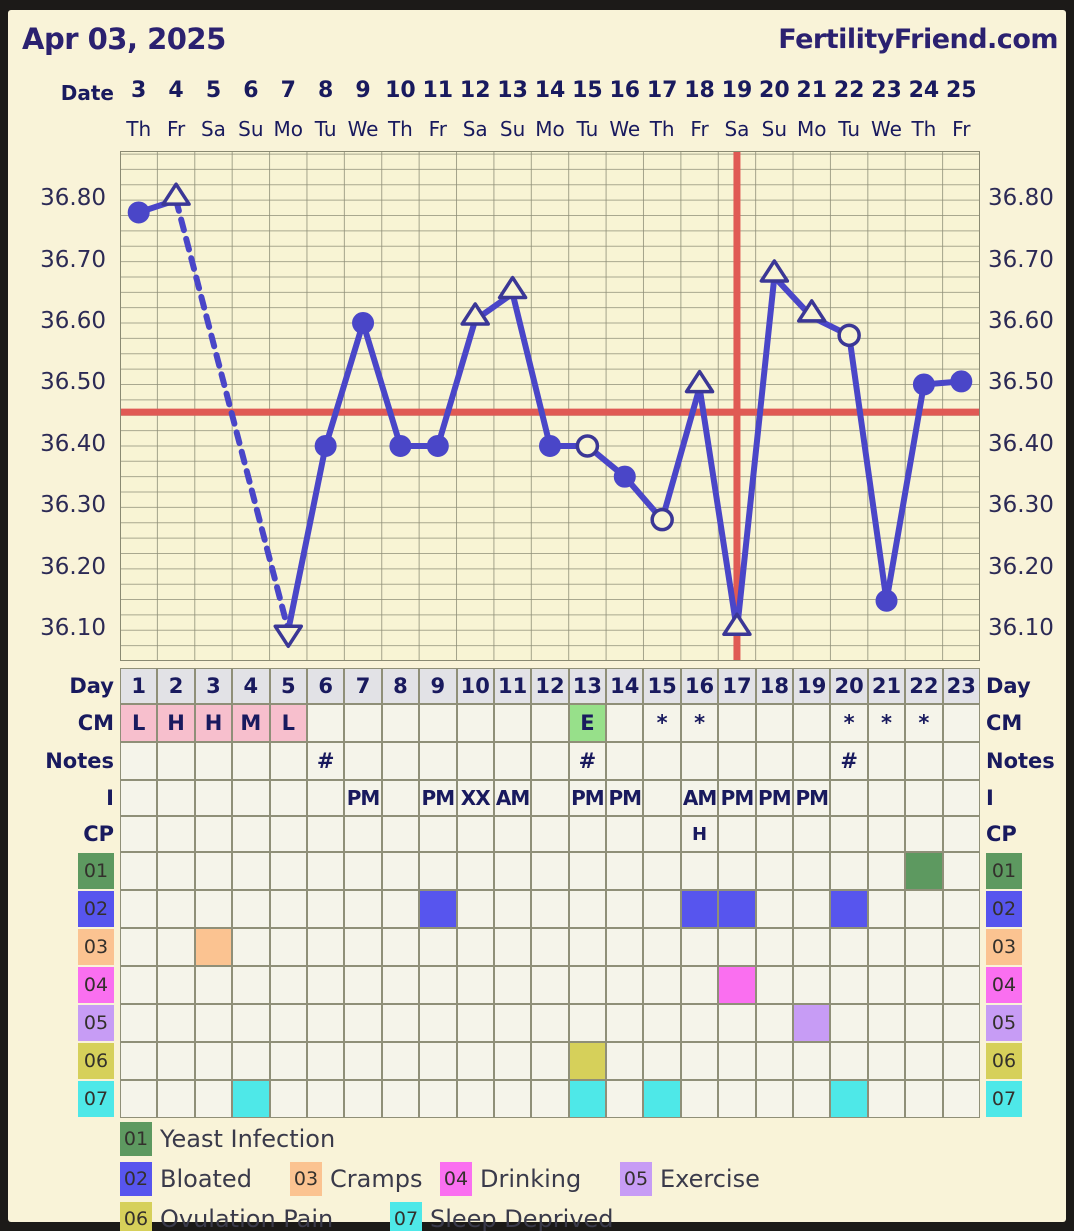 Image resolution: width=1074 pixels, height=1231 pixels. What do you see at coordinates (699, 798) in the screenshot?
I see `grid-cell-intercourse: AM` at bounding box center [699, 798].